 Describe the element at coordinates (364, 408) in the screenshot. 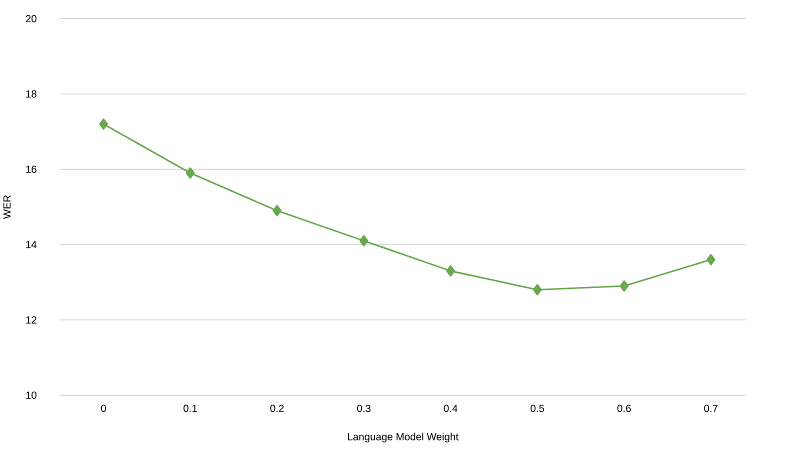

I see `x-tick-label: 0.3` at that location.